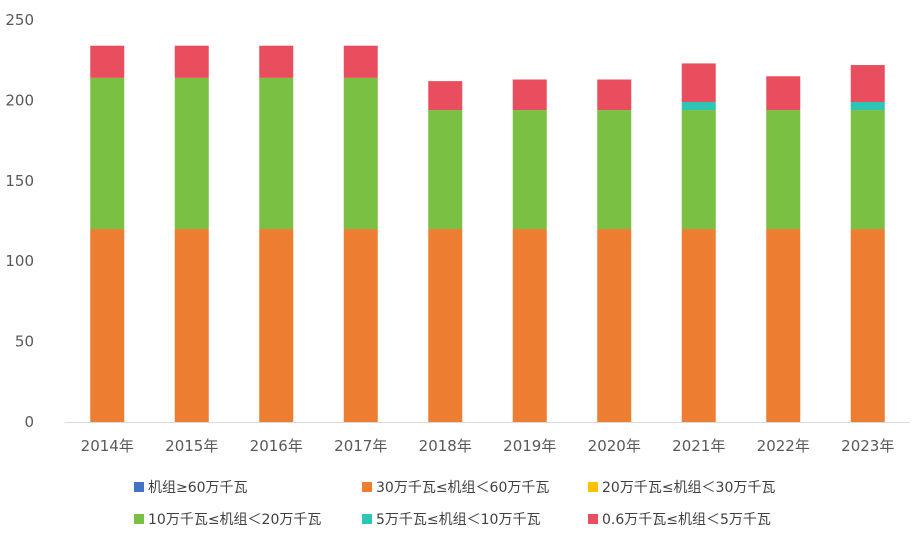  Describe the element at coordinates (24, 342) in the screenshot. I see `y-tick-label: 50` at that location.